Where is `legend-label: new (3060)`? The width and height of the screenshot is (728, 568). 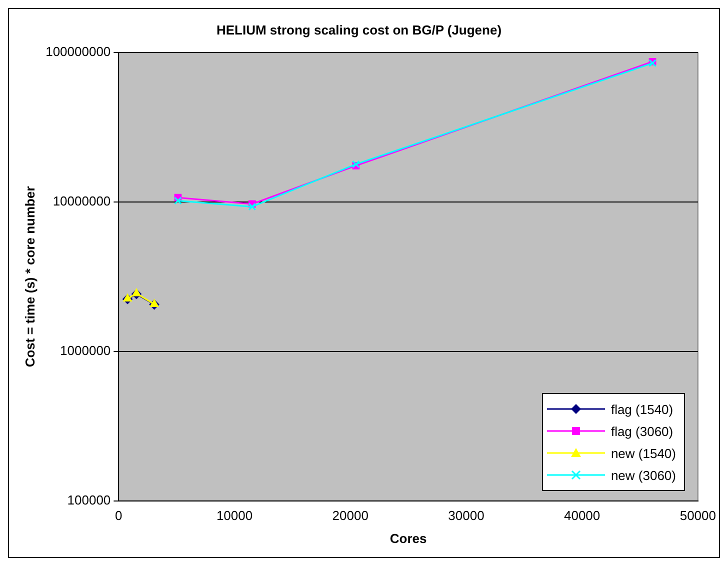 legend-label: new (3060) is located at coordinates (643, 475).